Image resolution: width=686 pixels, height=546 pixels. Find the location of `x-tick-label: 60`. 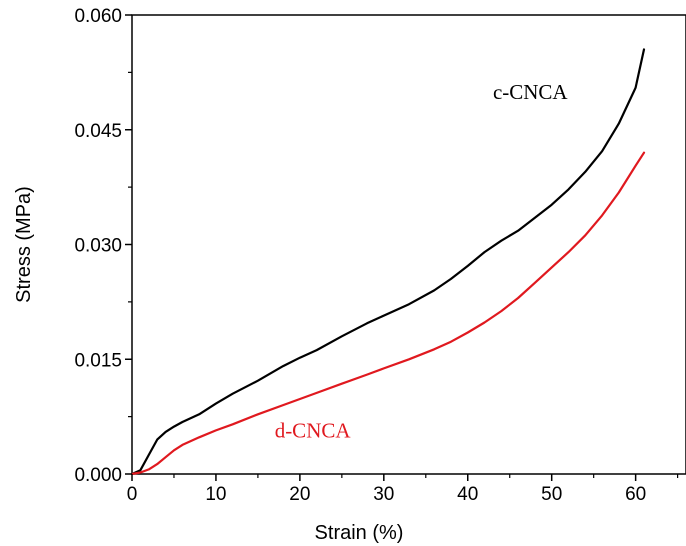

x-tick-label: 60 is located at coordinates (635, 494).